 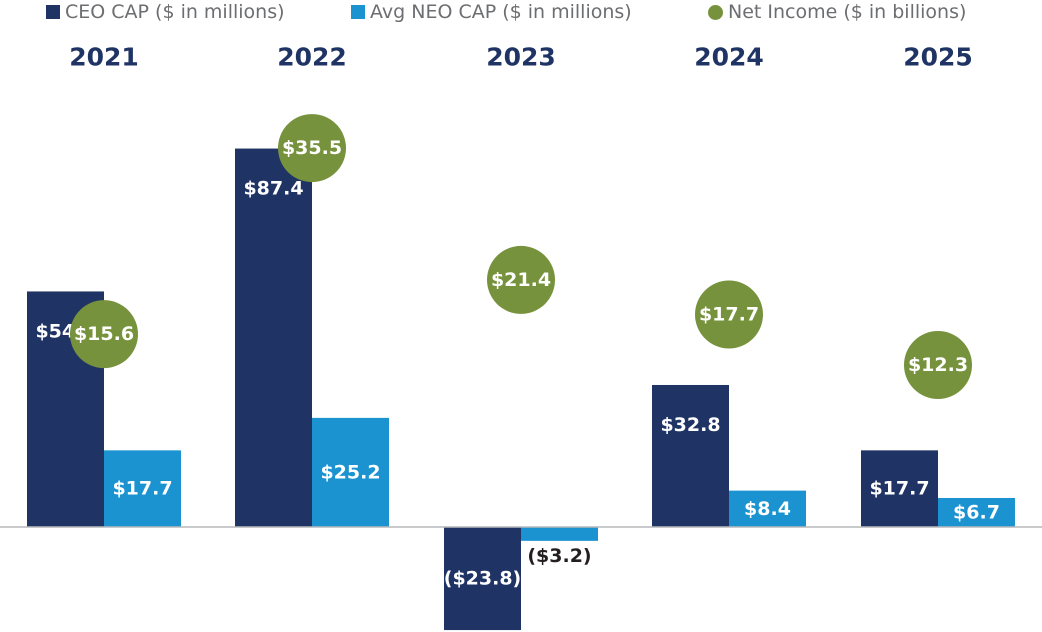 What do you see at coordinates (273, 189) in the screenshot?
I see `data-label-ceo-2022: $87.4` at bounding box center [273, 189].